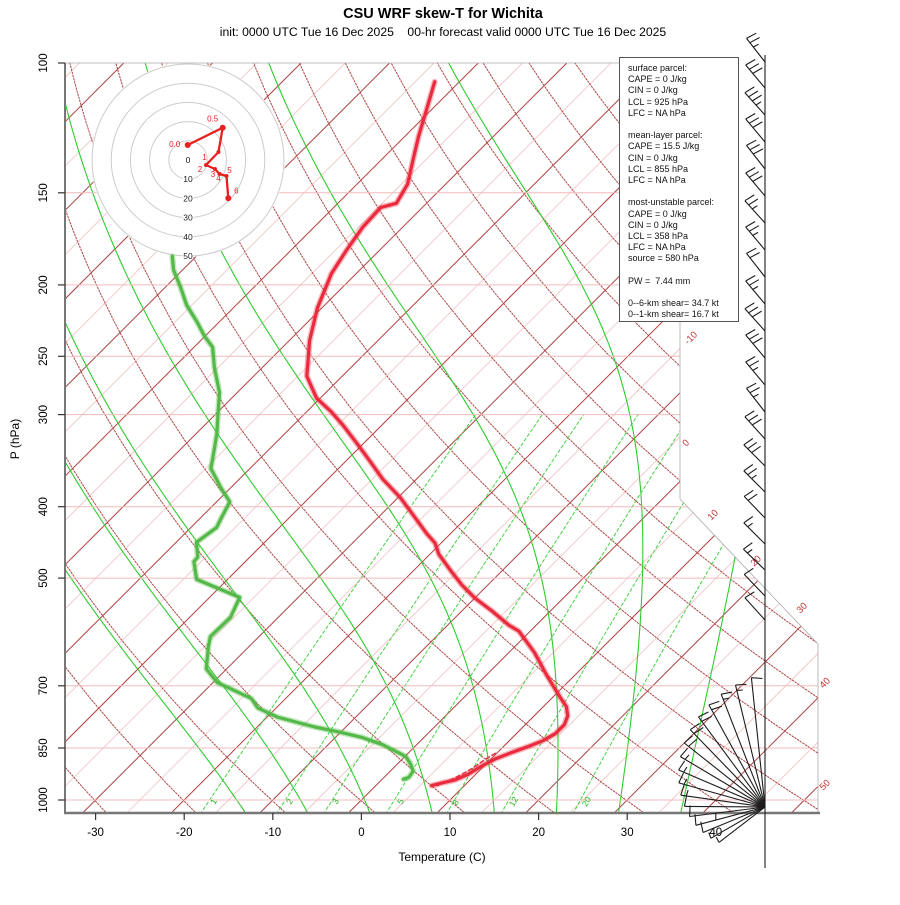 The image size is (900, 905). What do you see at coordinates (15, 439) in the screenshot?
I see `y-axis-title: P (hPa)` at bounding box center [15, 439].